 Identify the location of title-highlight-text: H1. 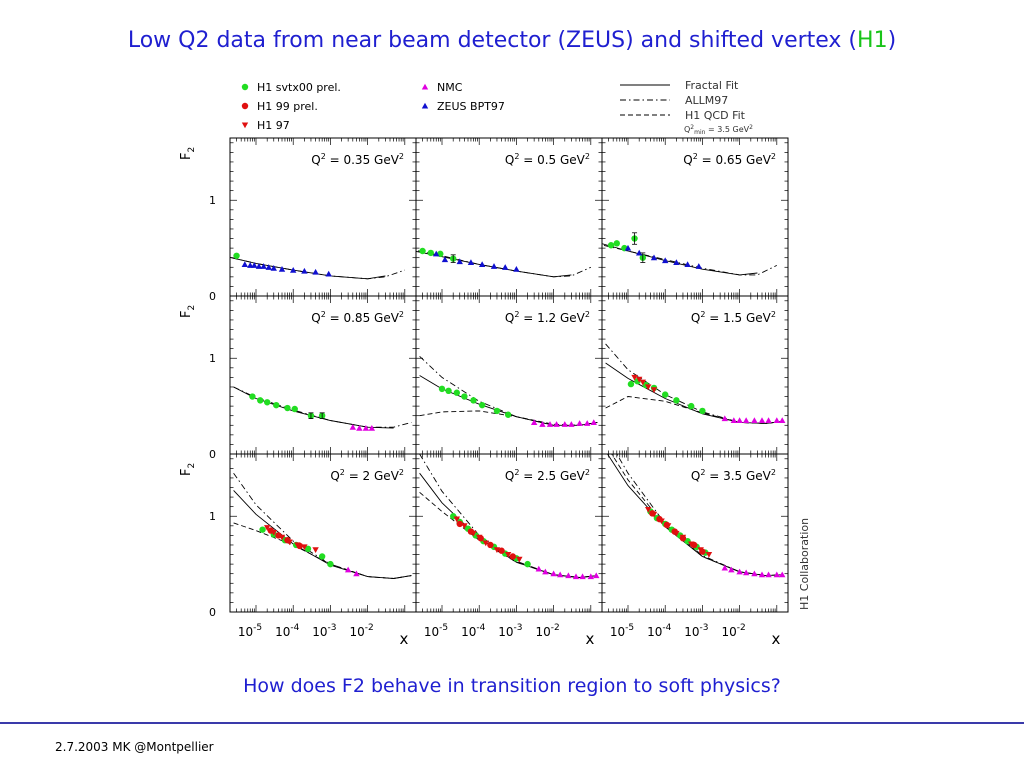
(872, 40).